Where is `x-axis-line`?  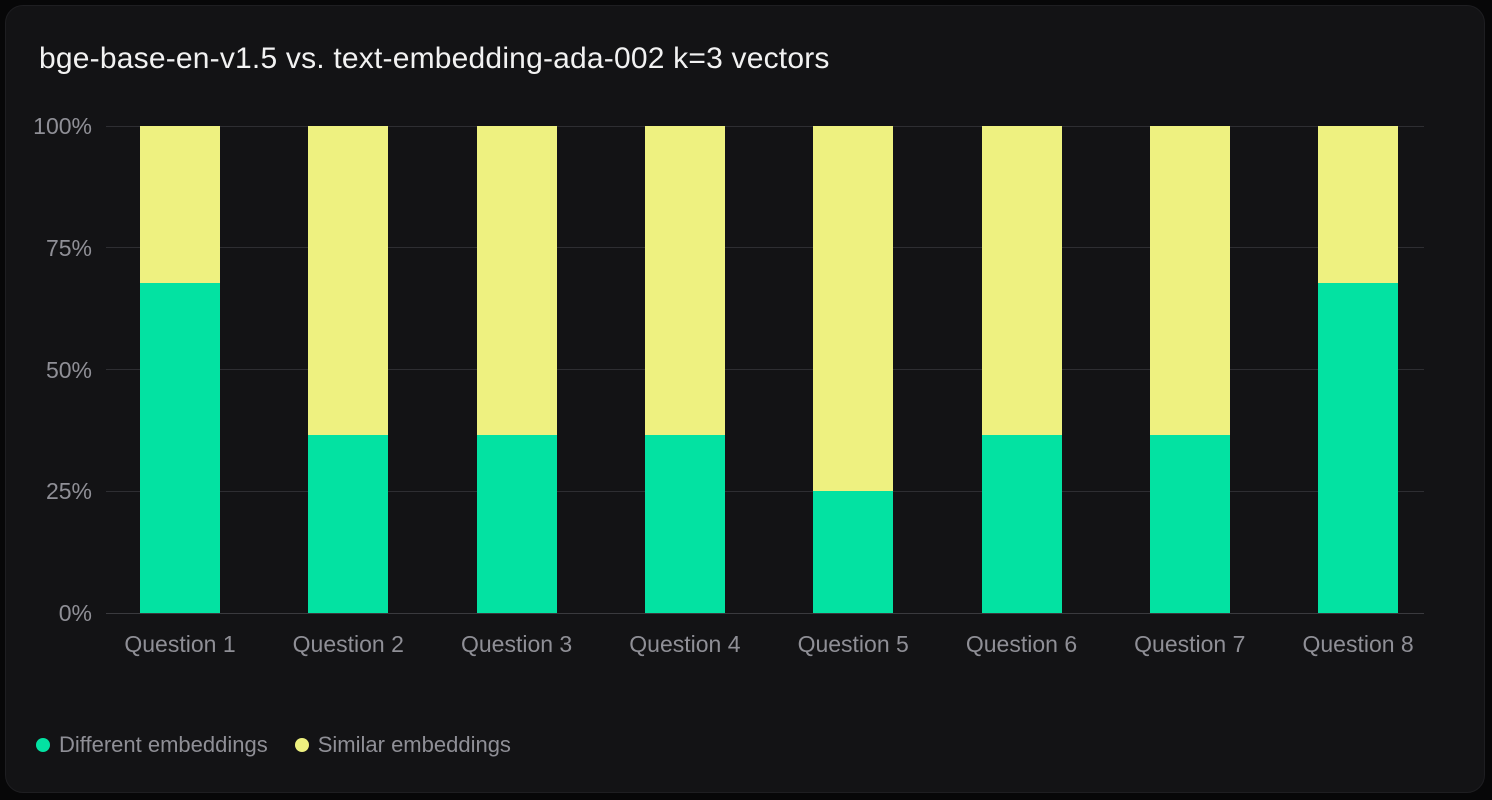 x-axis-line is located at coordinates (765, 613).